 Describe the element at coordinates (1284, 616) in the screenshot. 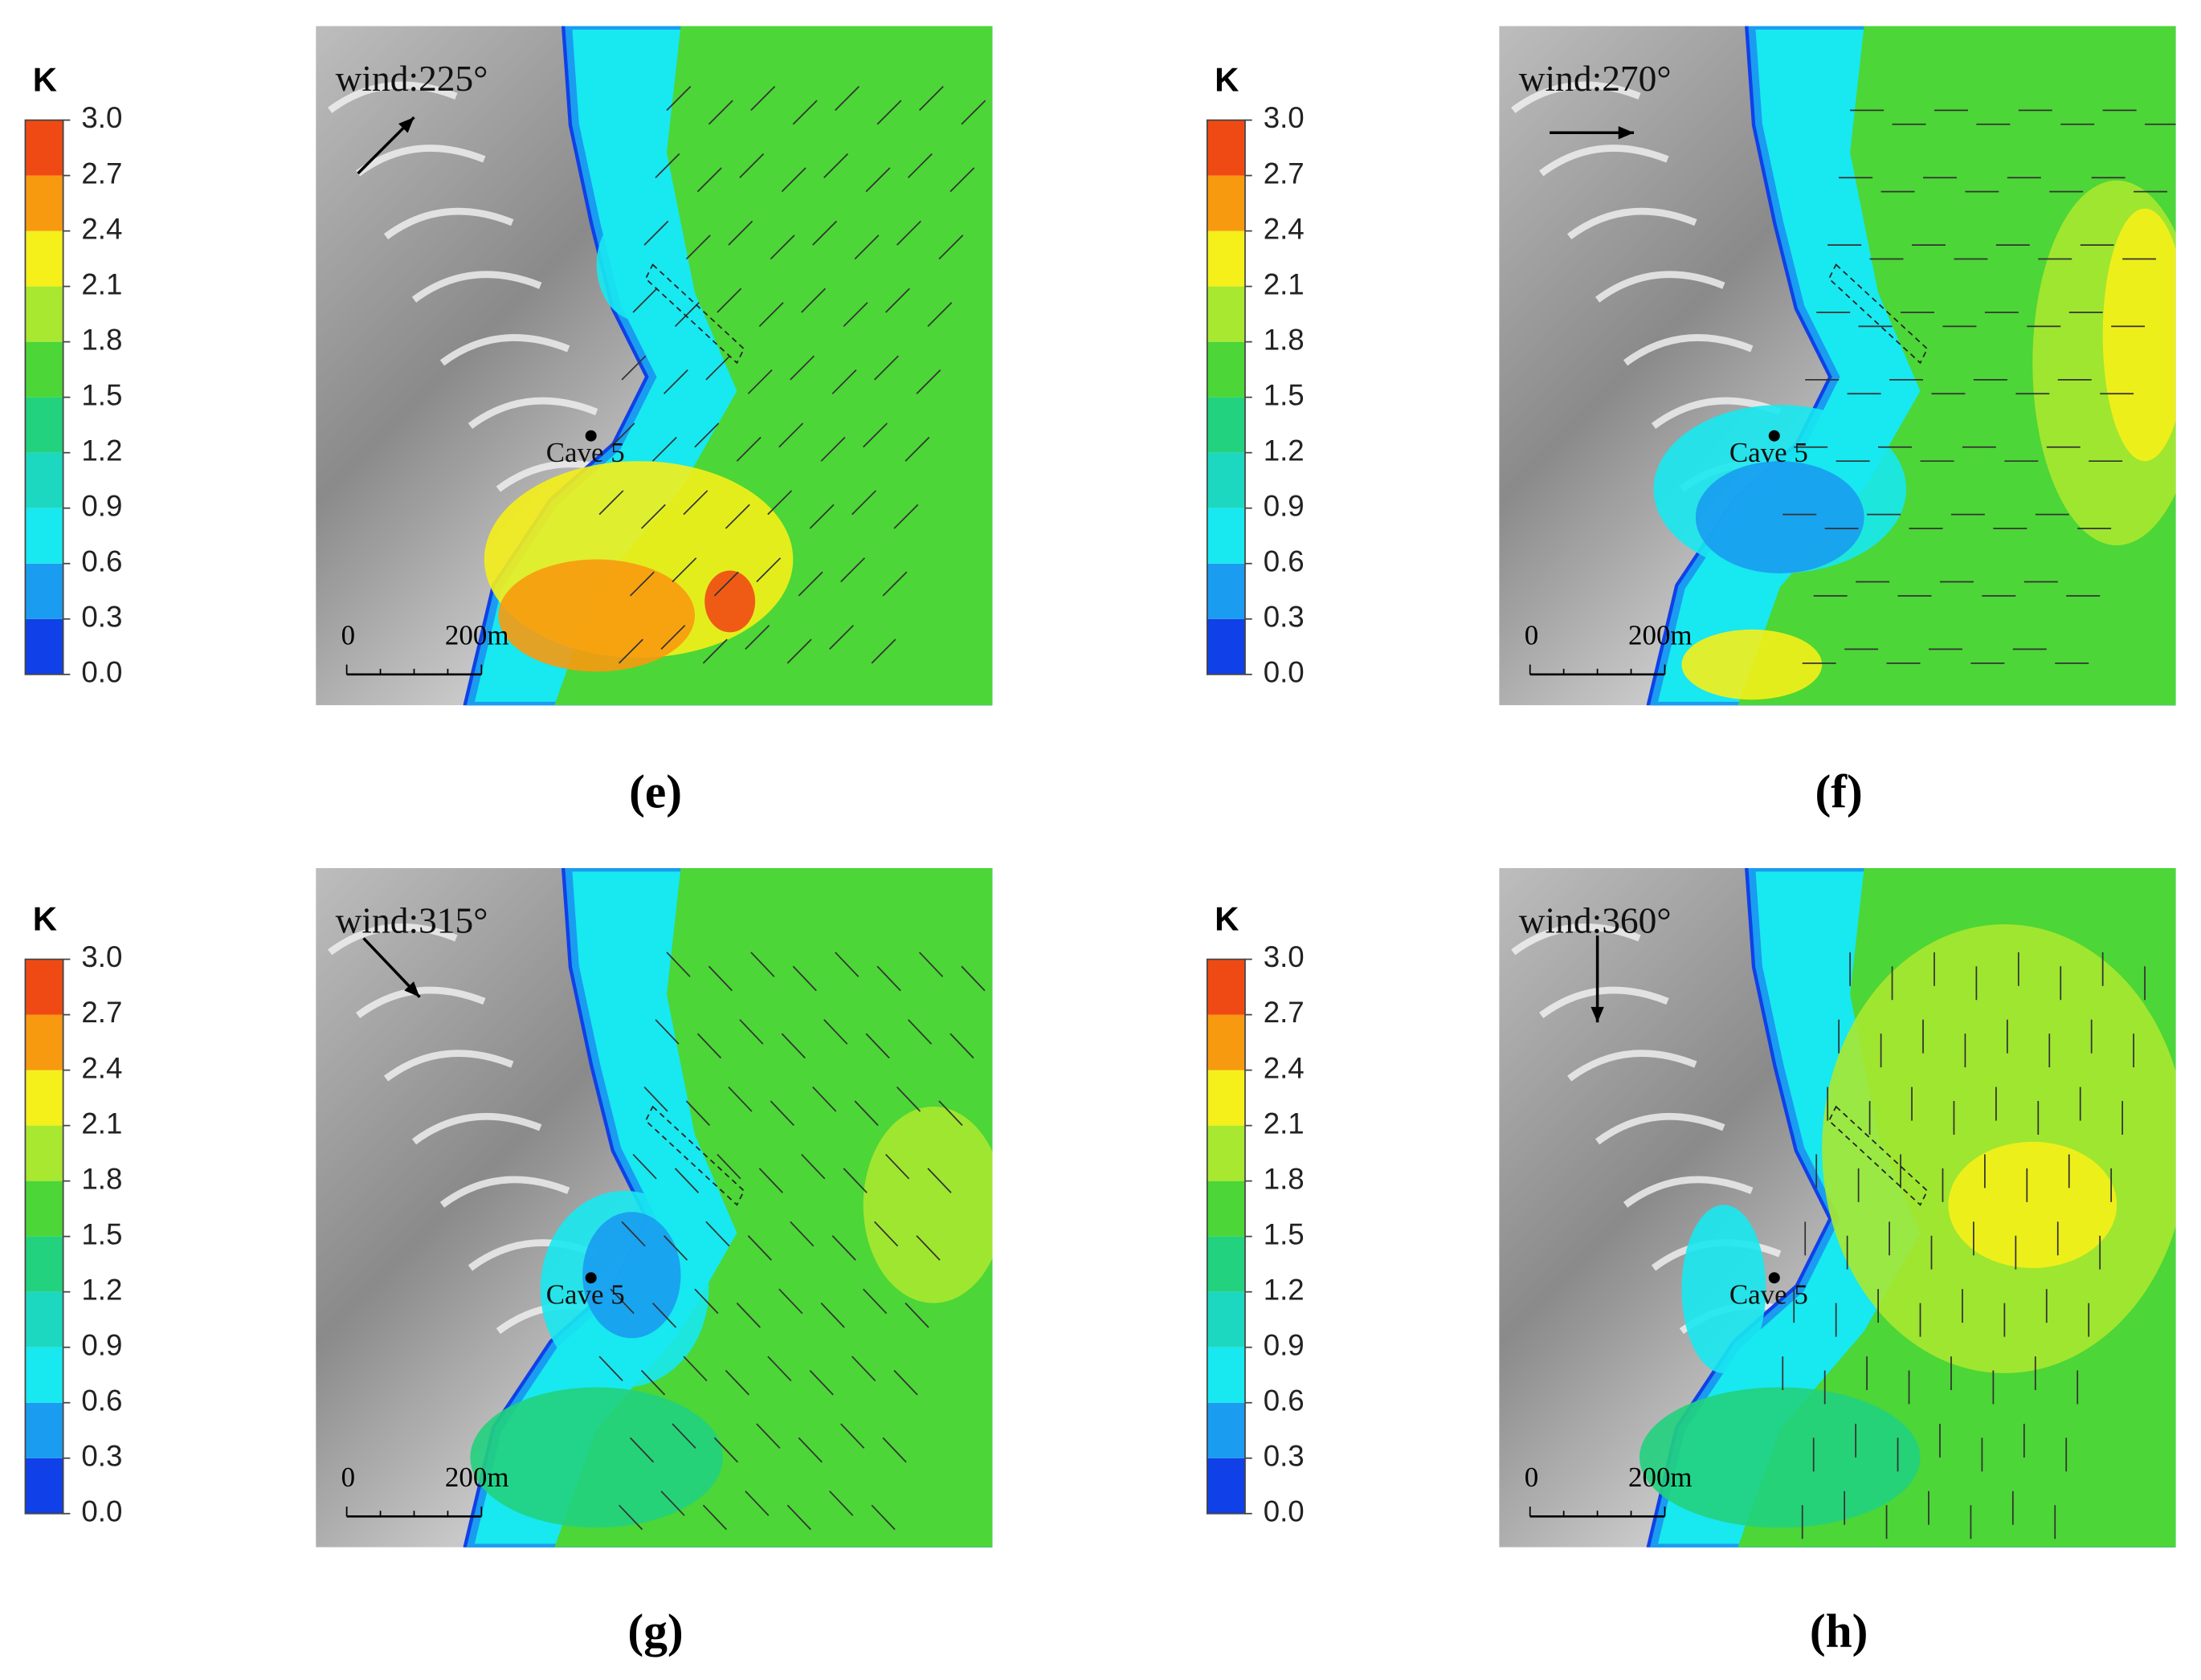

I see `colorbar-tick-label: 0.3` at that location.